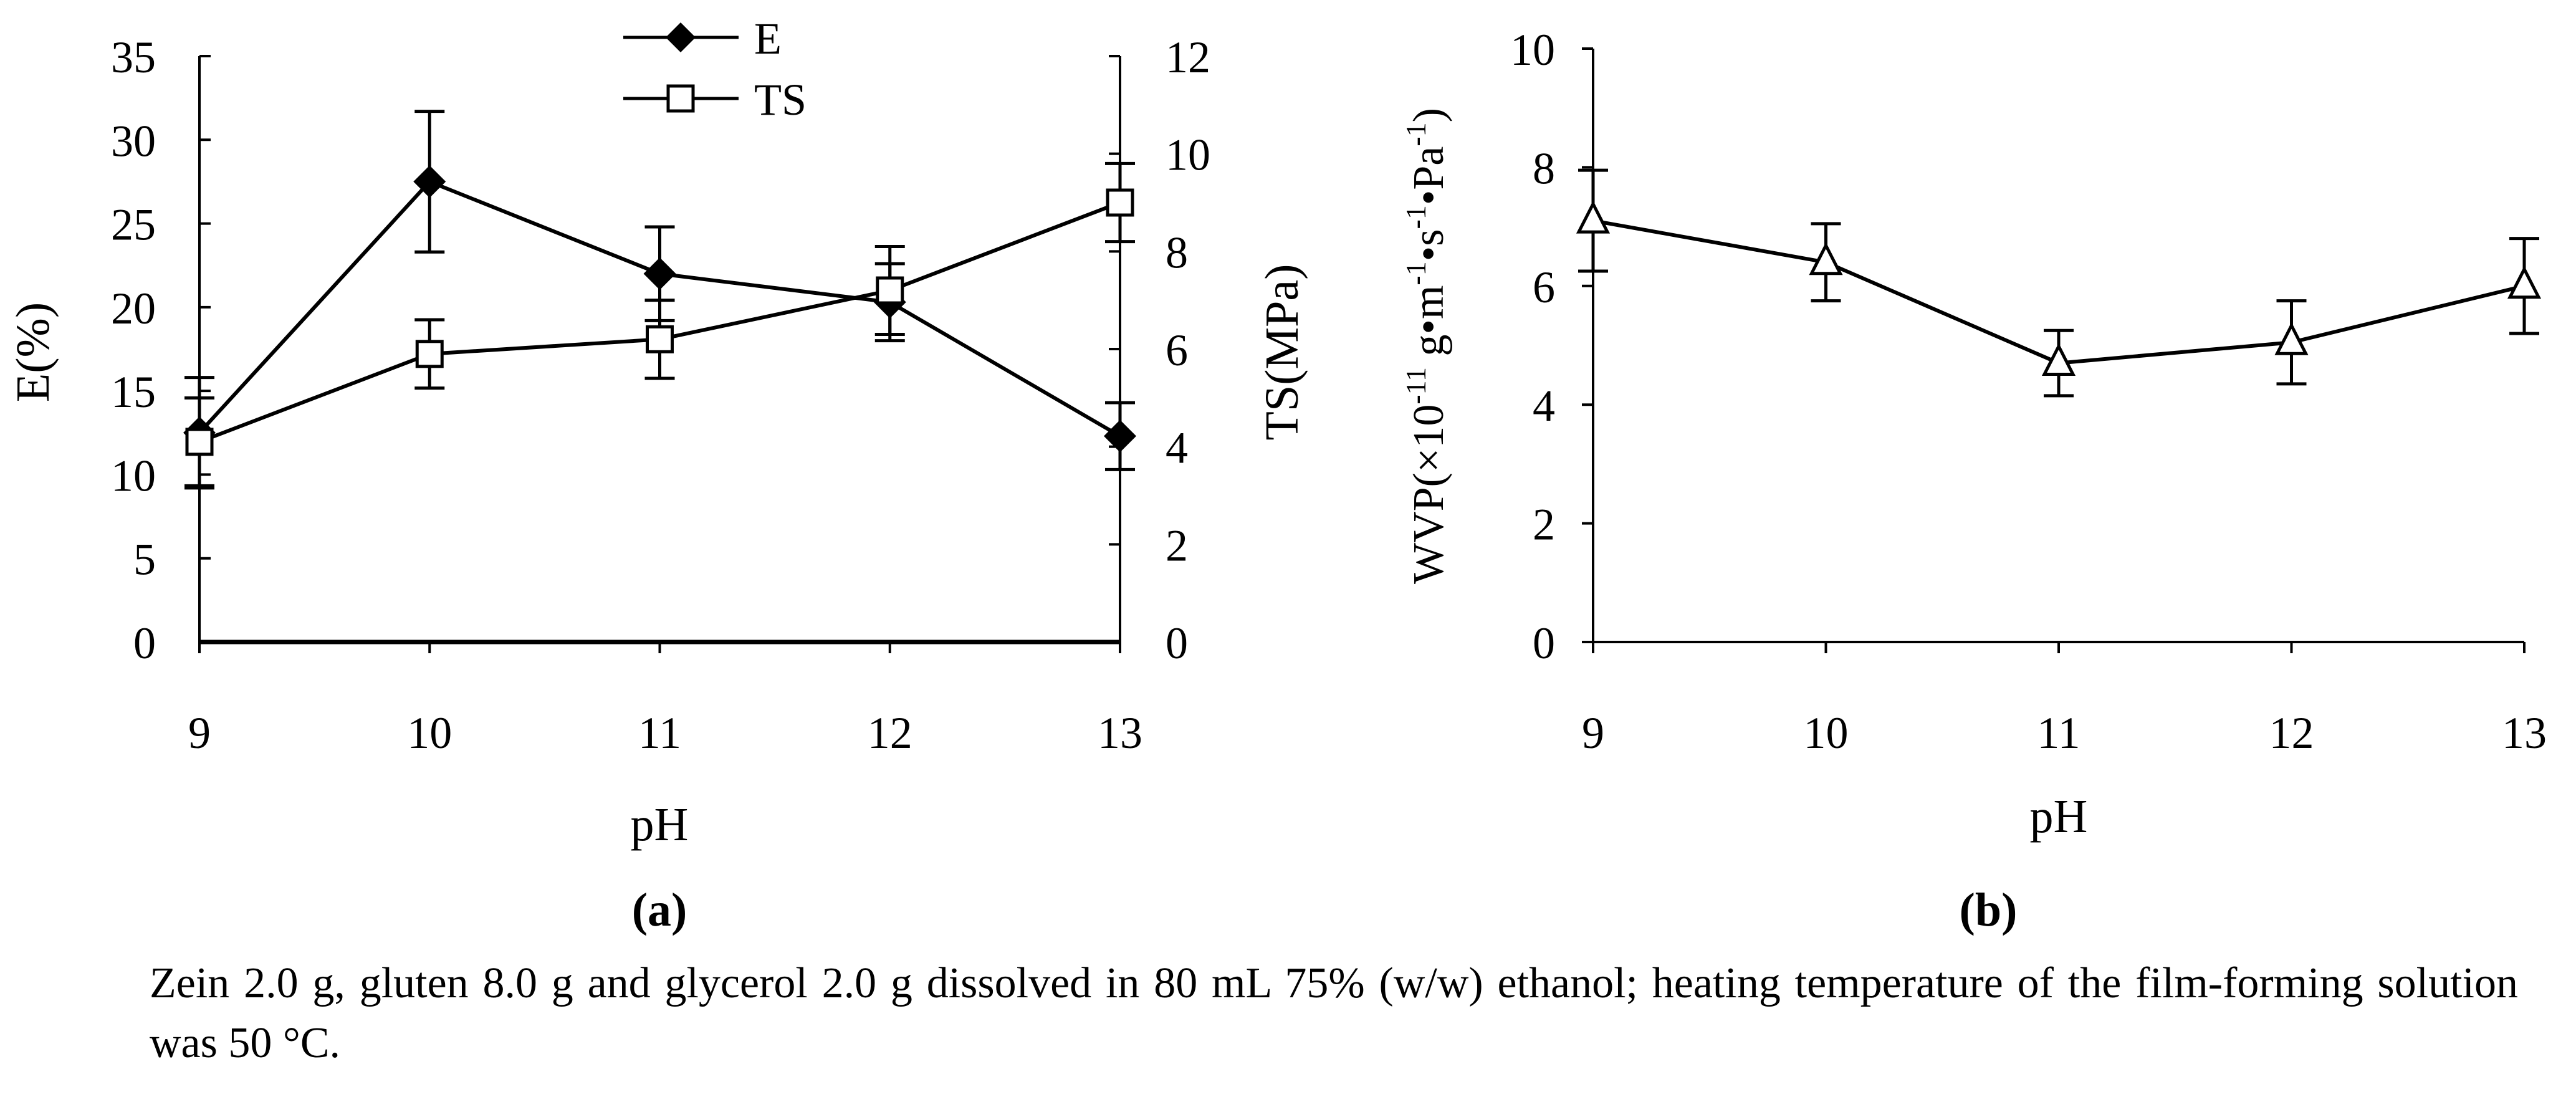  I want to click on y-tick-label: 6, so click(1544, 287).